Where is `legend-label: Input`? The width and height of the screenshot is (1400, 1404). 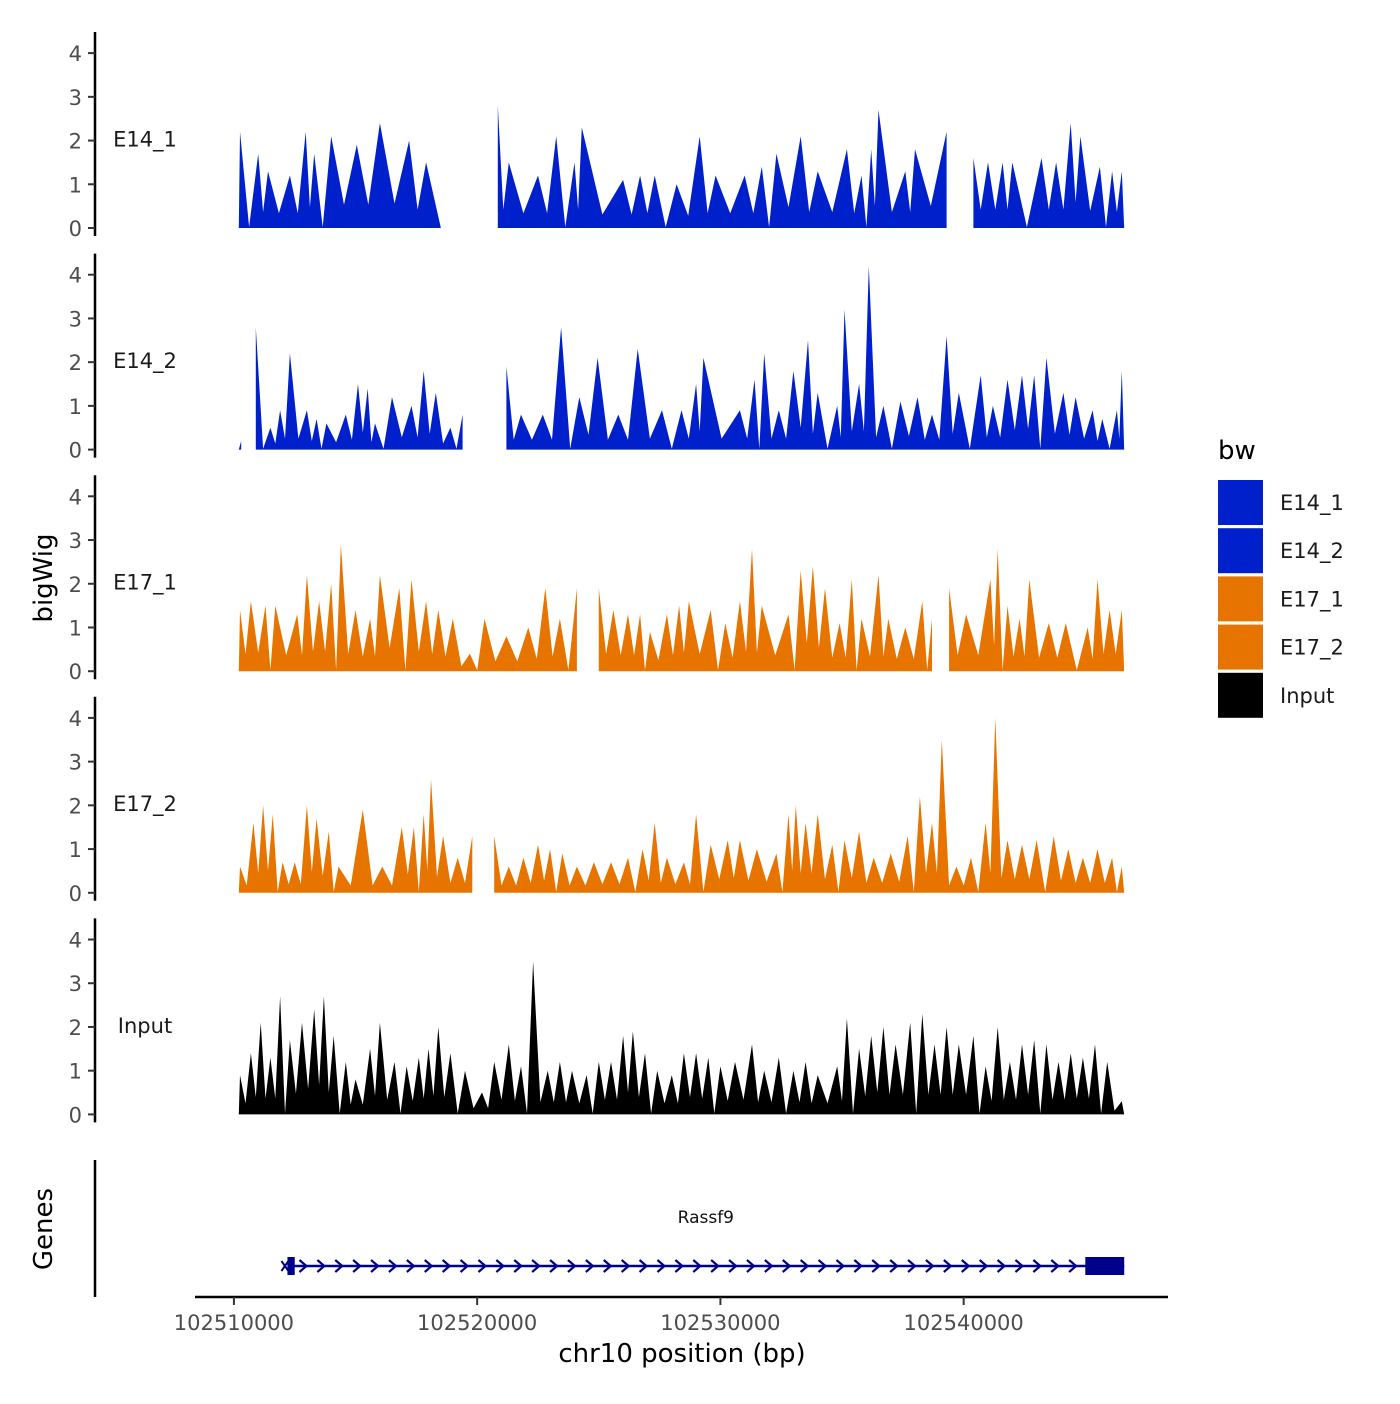 legend-label: Input is located at coordinates (1307, 696).